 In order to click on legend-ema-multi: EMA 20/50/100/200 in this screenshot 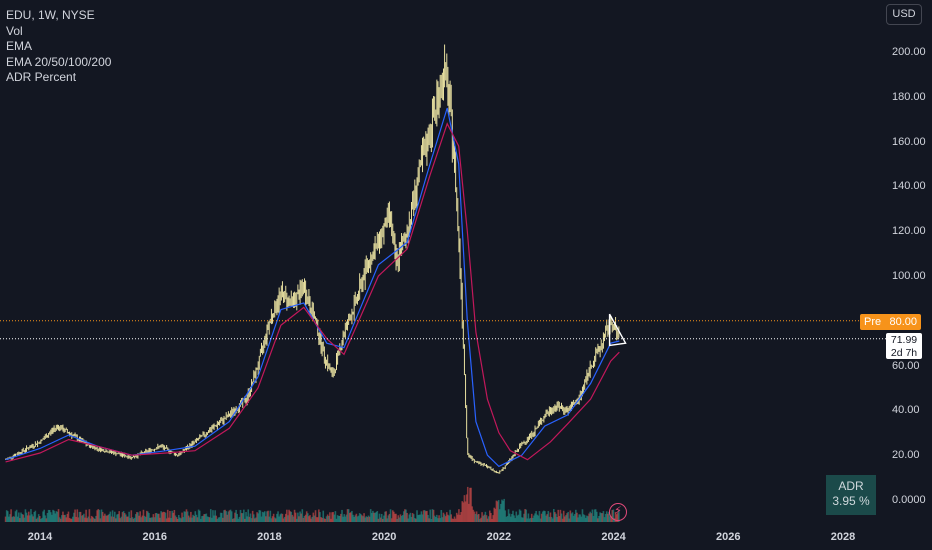, I will do `click(59, 61)`.